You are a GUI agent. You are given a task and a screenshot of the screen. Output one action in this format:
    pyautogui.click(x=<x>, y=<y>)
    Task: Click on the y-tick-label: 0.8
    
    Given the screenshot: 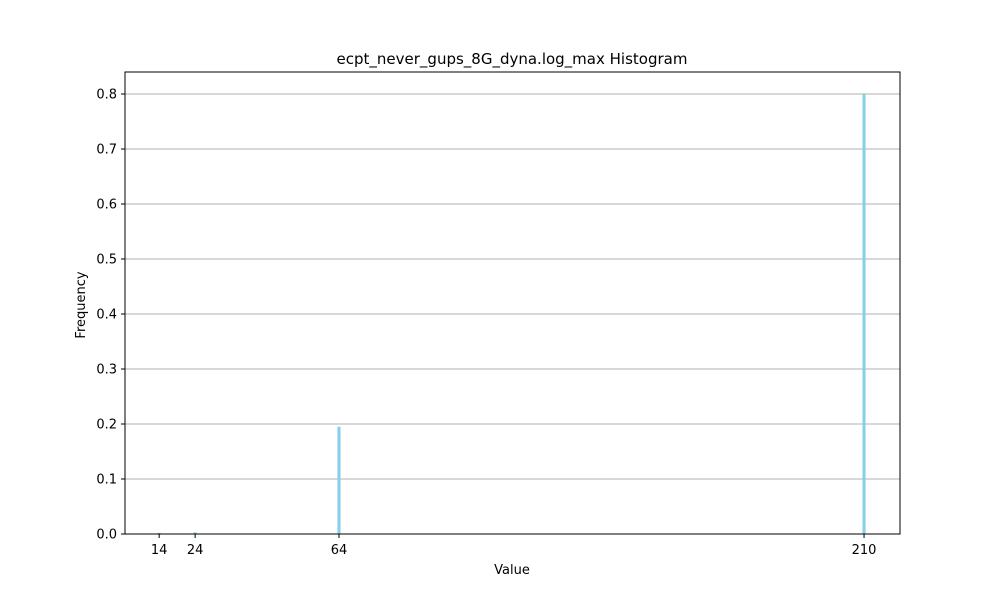 What is the action you would take?
    pyautogui.click(x=106, y=95)
    